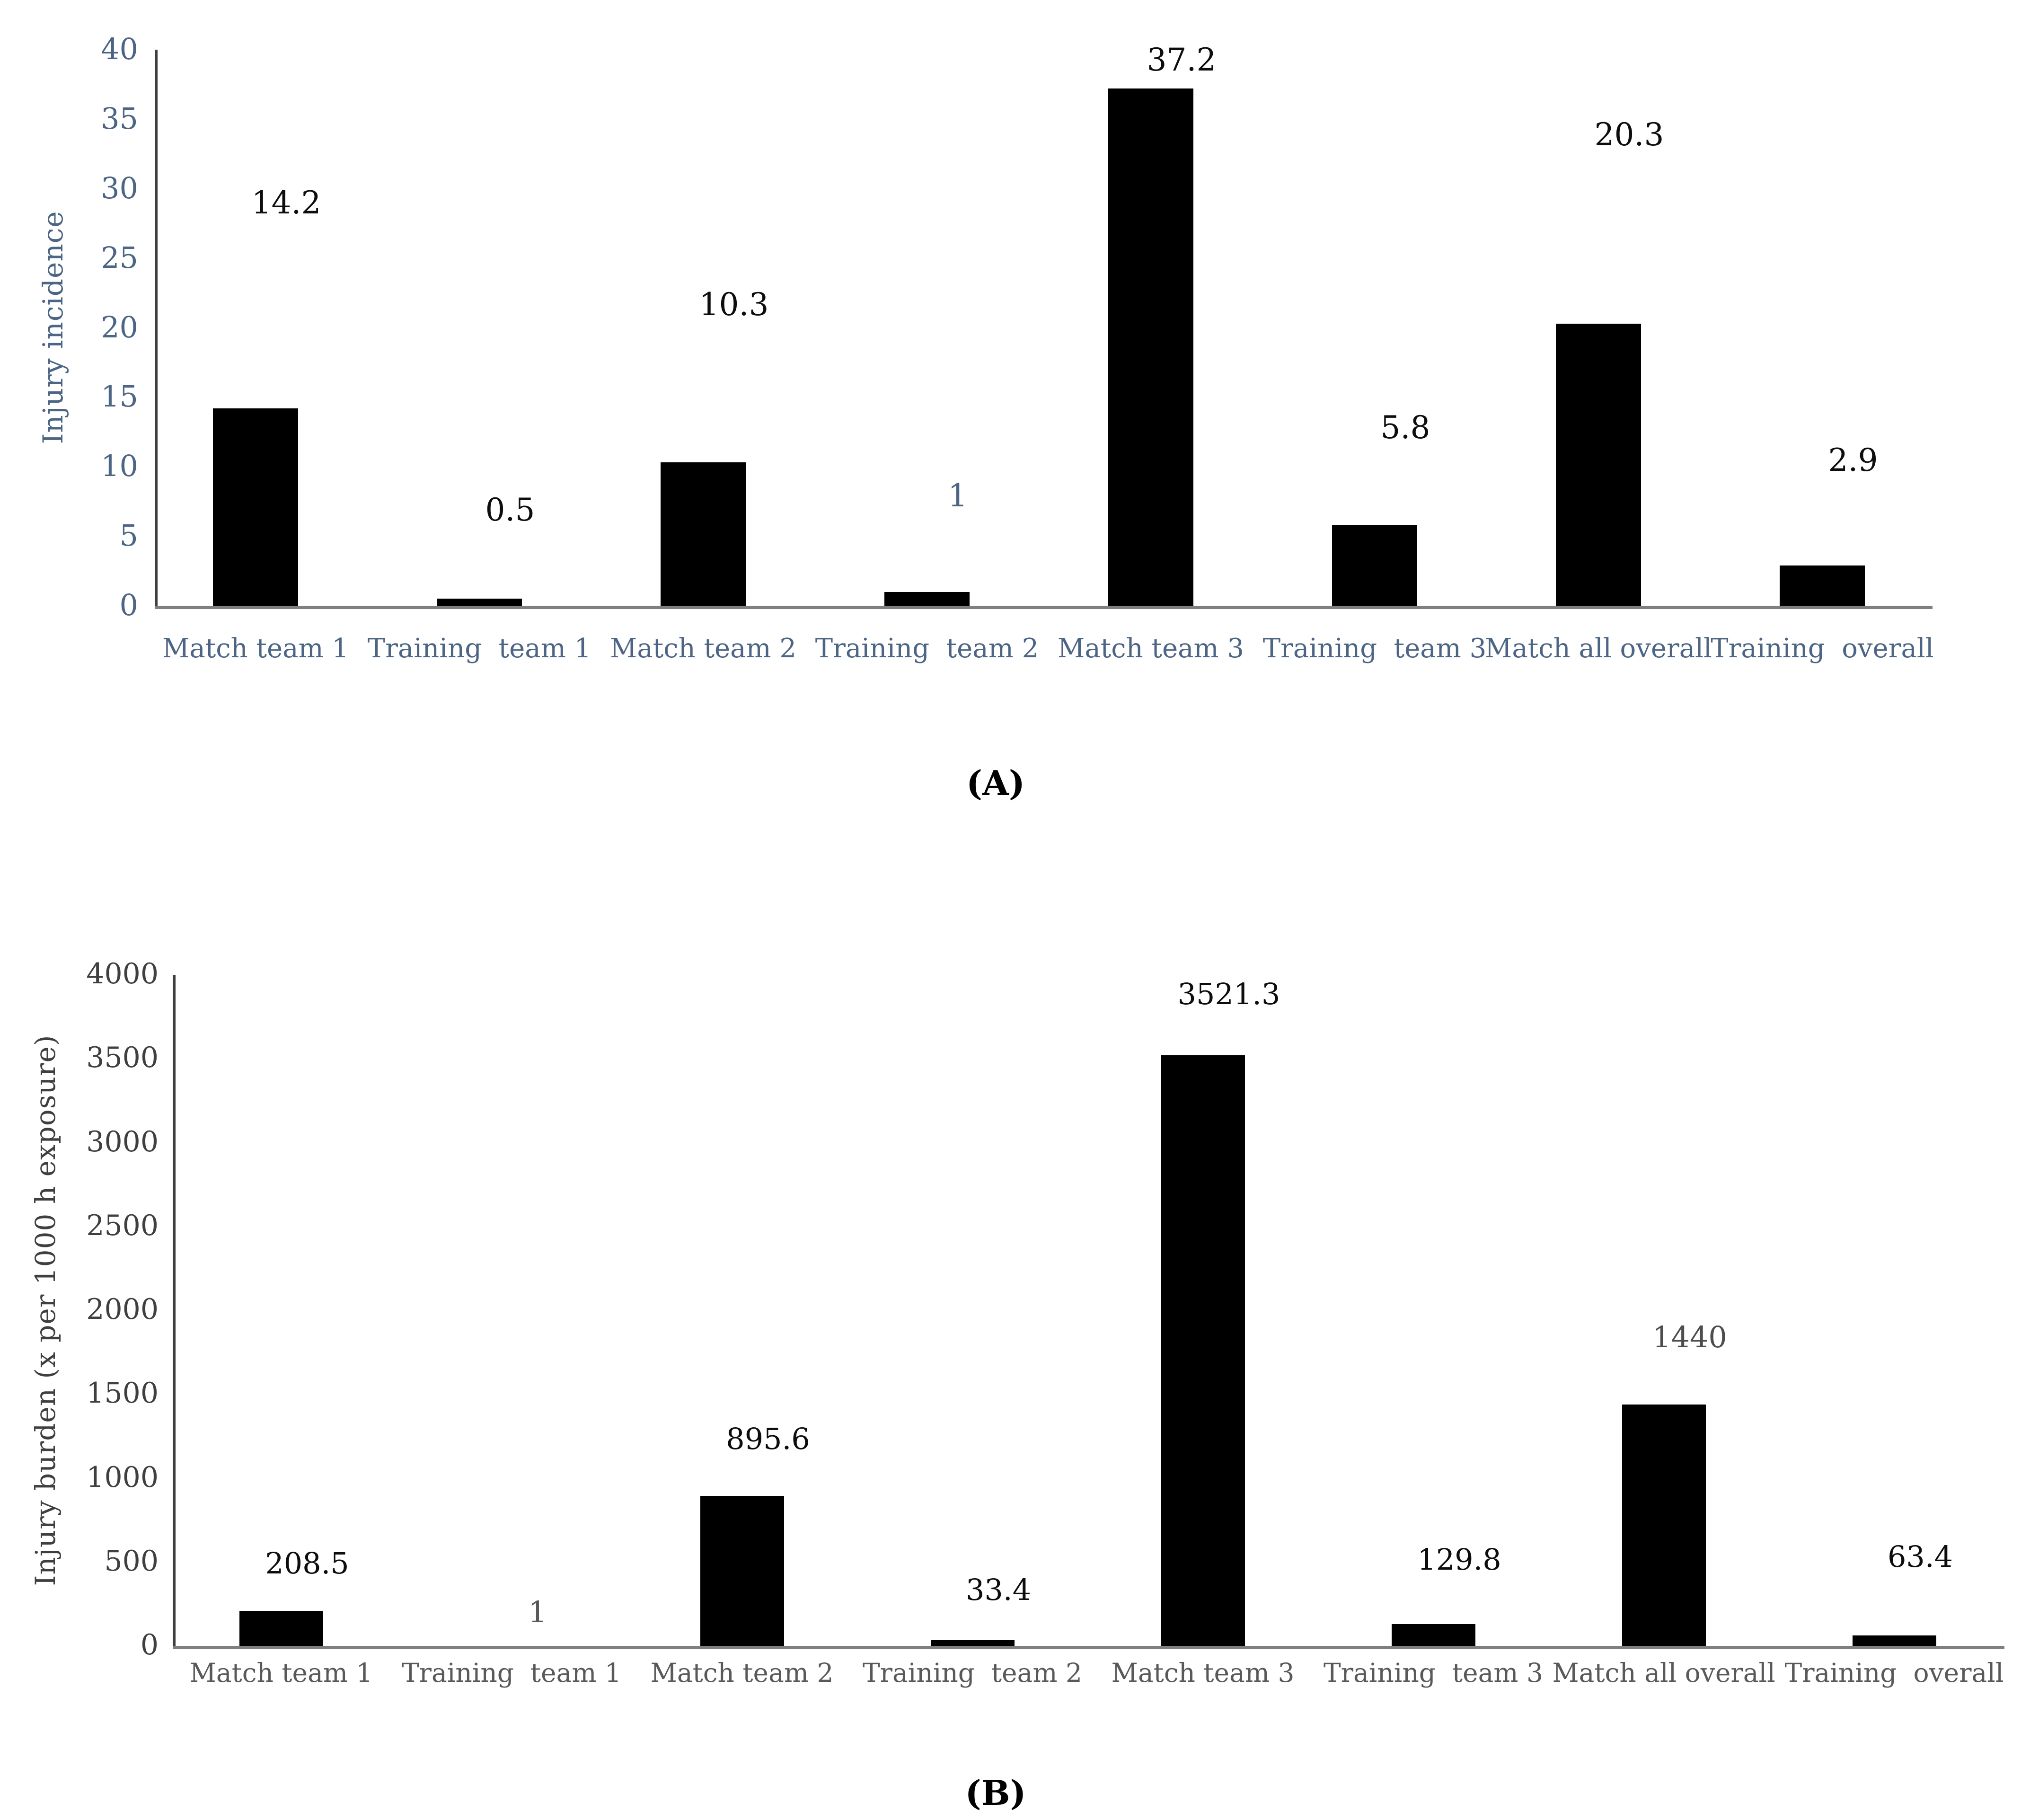 The height and width of the screenshot is (1820, 2021). I want to click on y-tick-label: 2000, so click(122, 1309).